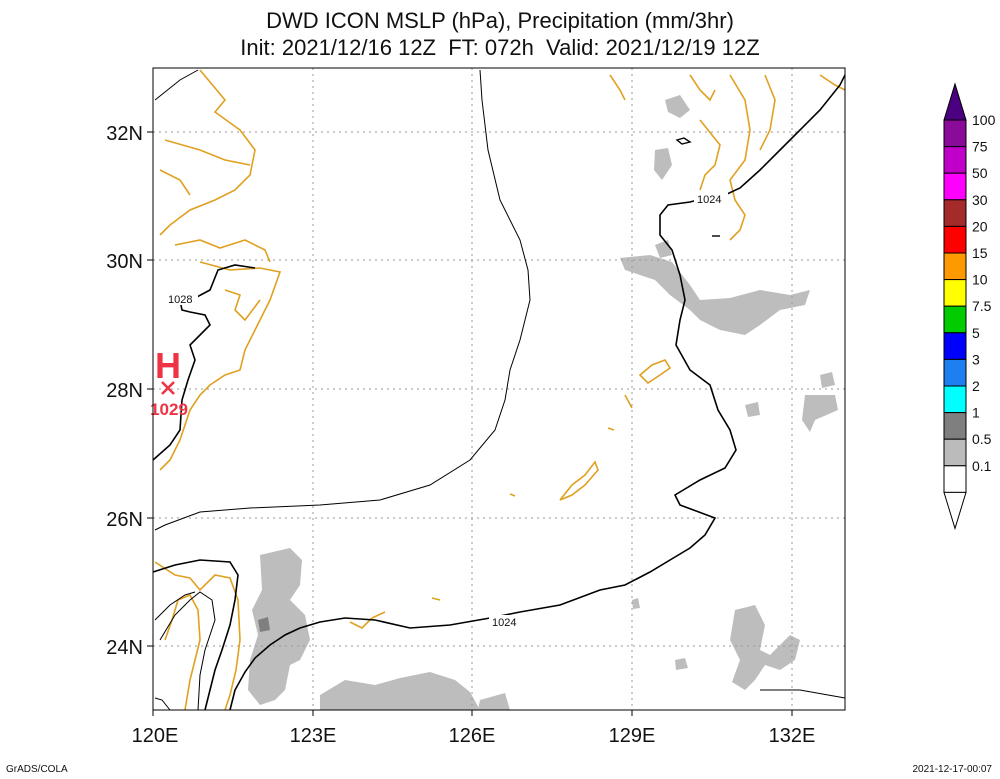  What do you see at coordinates (180, 300) in the screenshot?
I see `isobar-label-1028: 1028` at bounding box center [180, 300].